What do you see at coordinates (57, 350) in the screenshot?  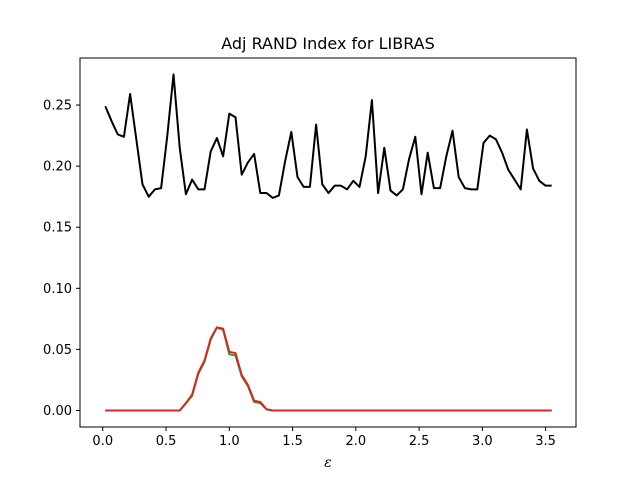 I see `y-tick-label: 0.05` at bounding box center [57, 350].